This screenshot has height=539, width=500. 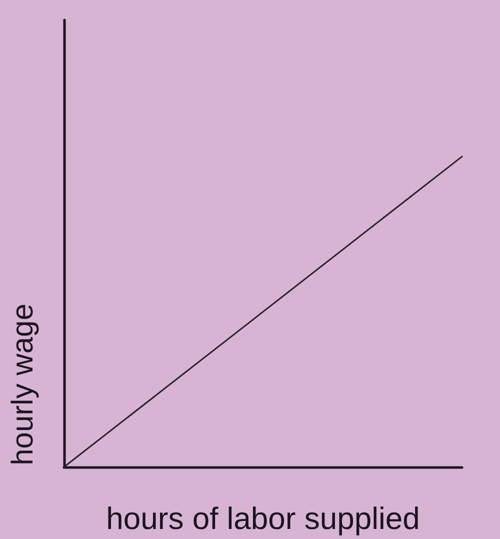 I want to click on y-axis-title: hourly wage, so click(x=23, y=385).